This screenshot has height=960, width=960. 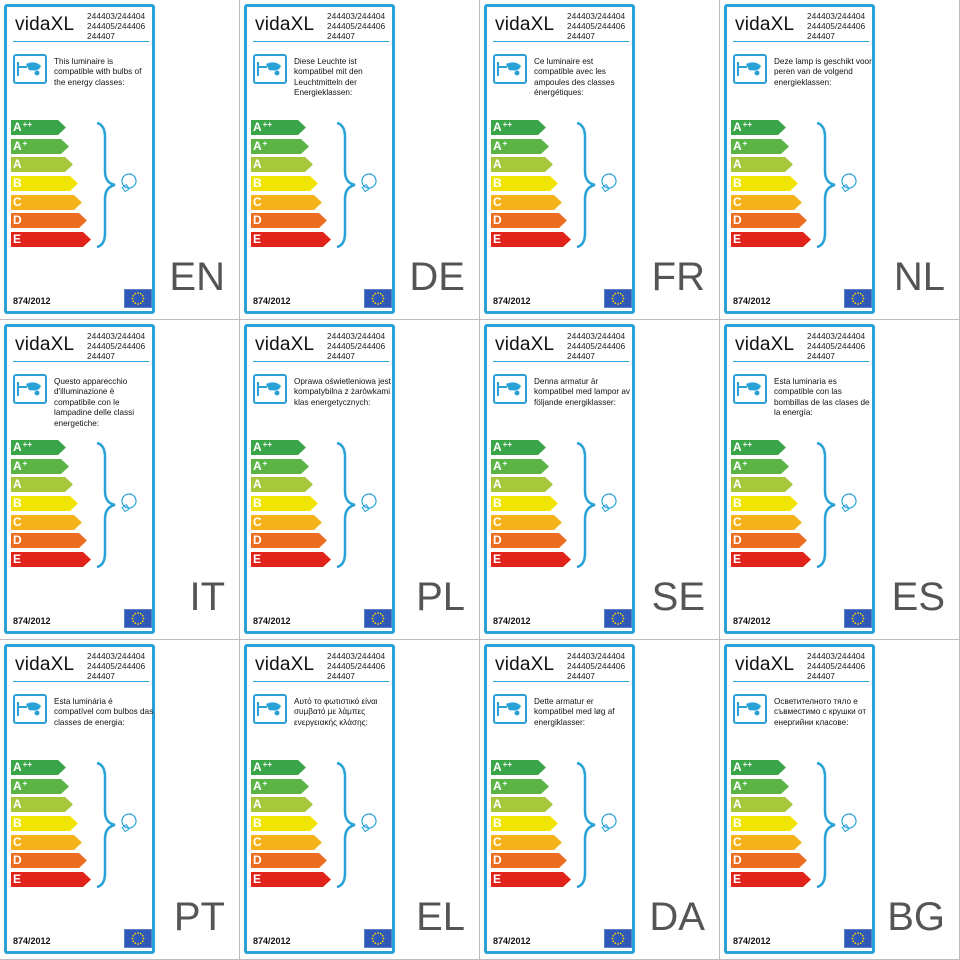 I want to click on energy-class-letter-main: B, so click(x=737, y=823).